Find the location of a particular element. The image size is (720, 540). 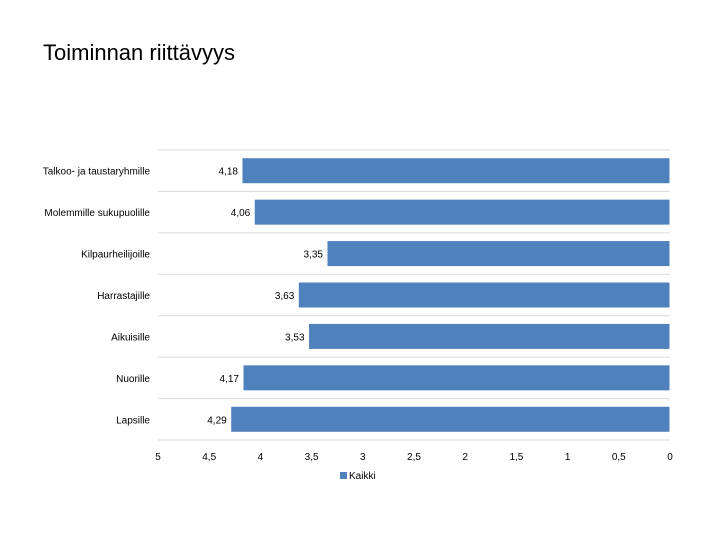

legend-label: Kaikki is located at coordinates (362, 476).